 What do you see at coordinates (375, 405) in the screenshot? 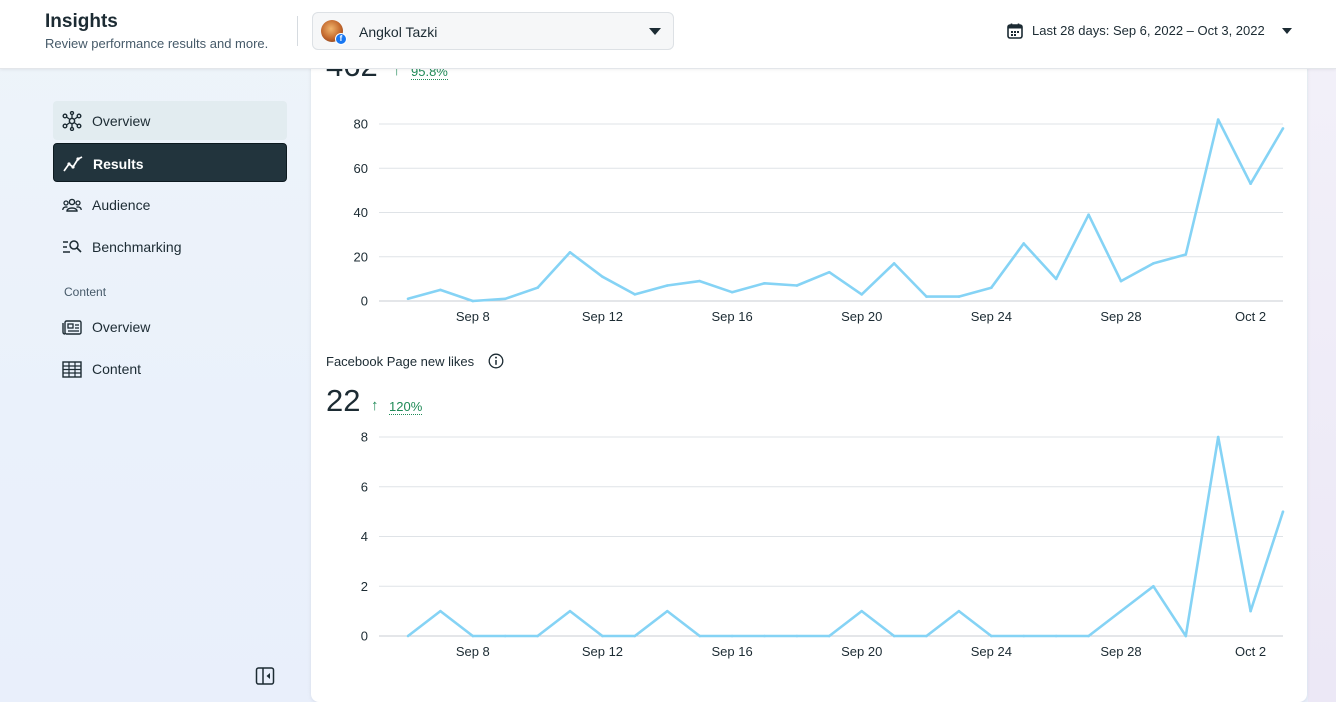
I see `arrow-up-icon: ↑` at bounding box center [375, 405].